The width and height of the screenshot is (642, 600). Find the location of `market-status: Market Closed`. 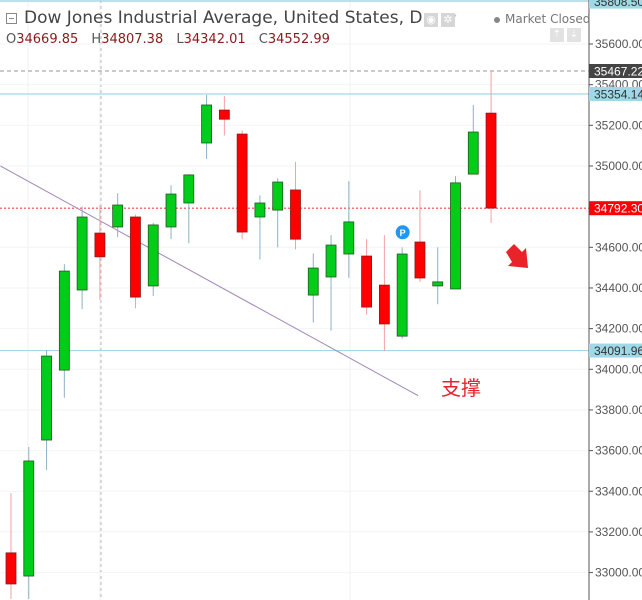

market-status: Market Closed is located at coordinates (542, 19).